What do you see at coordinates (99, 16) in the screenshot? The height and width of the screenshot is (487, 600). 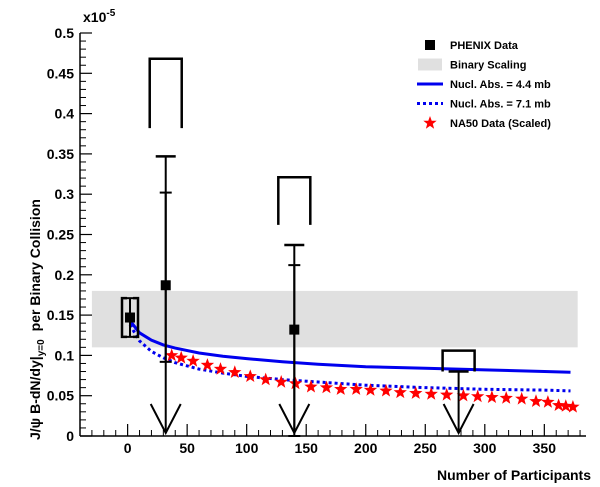 I see `y-exponent-label: x10-5` at bounding box center [99, 16].